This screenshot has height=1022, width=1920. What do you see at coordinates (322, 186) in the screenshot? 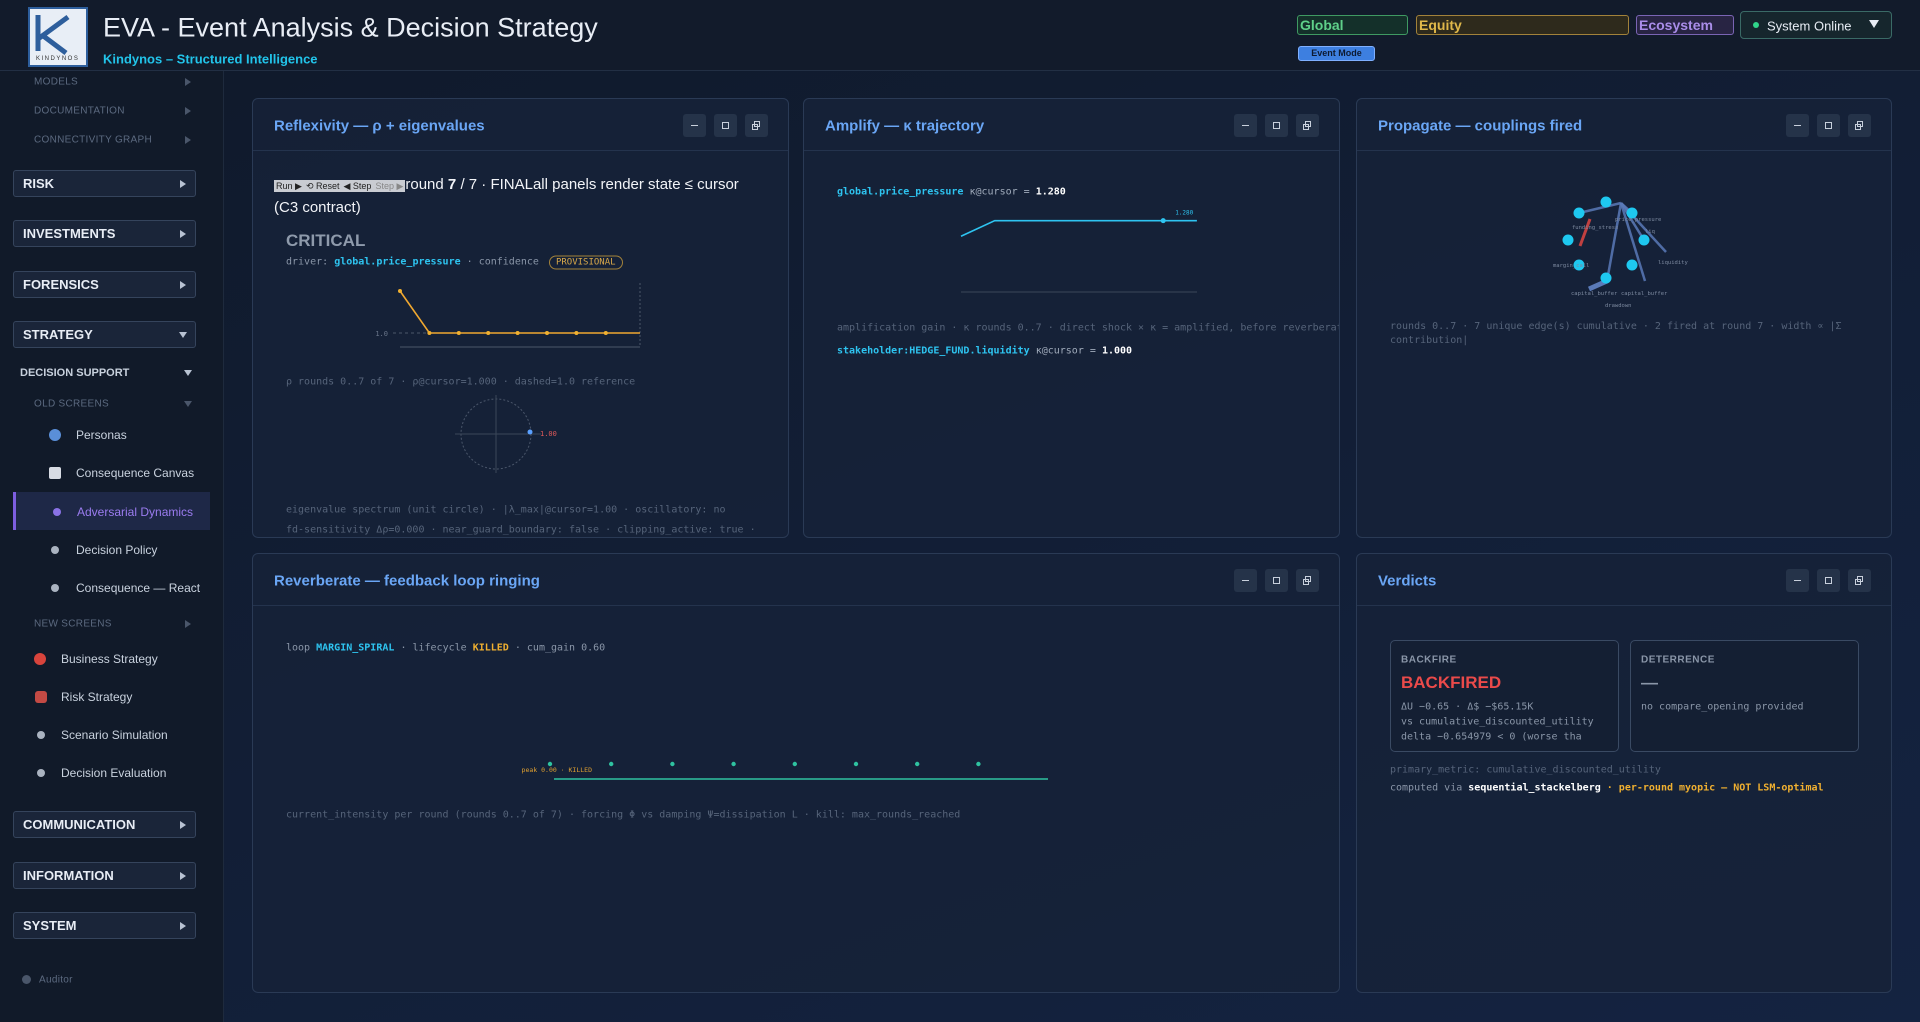
I see `control-button: ⟲ Reset` at bounding box center [322, 186].